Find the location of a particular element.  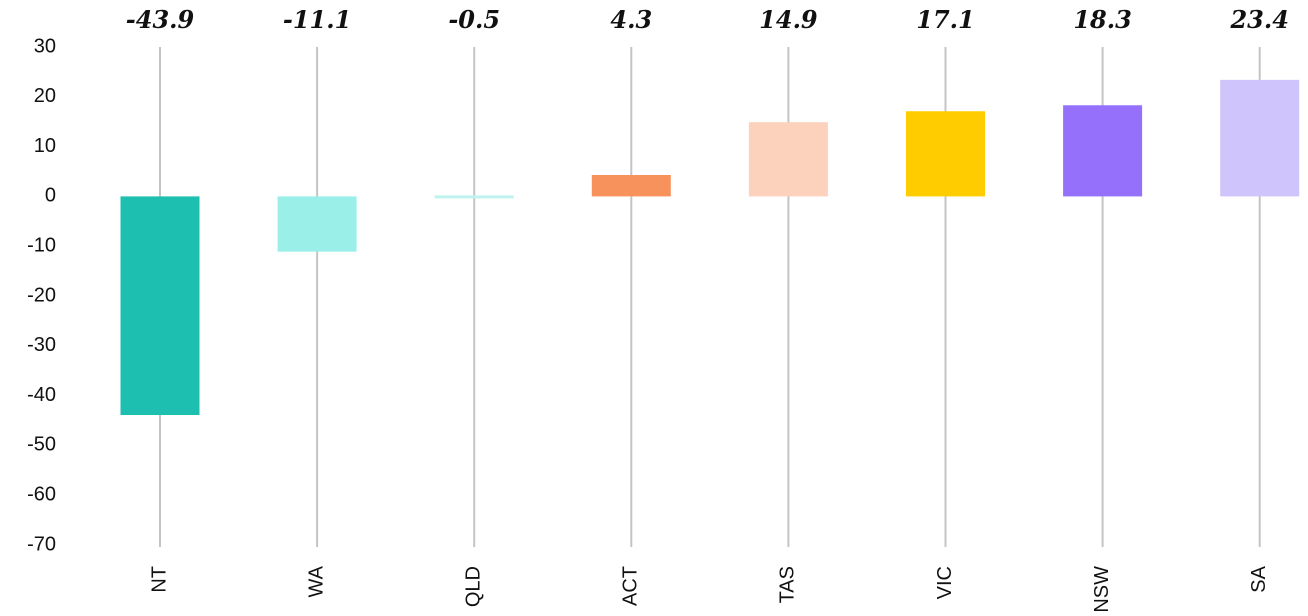

x-tick-label: QLD is located at coordinates (473, 586).